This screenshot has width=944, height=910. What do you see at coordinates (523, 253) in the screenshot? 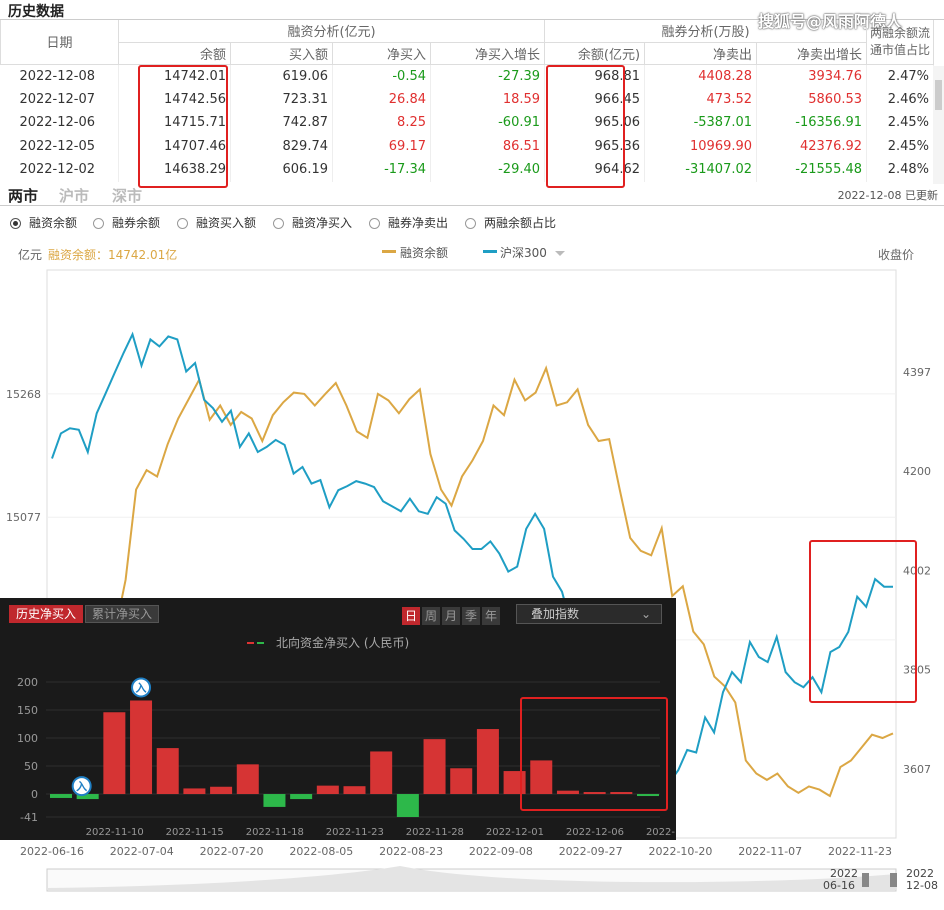
I see `legend-label-hs300: 沪深300` at bounding box center [523, 253].